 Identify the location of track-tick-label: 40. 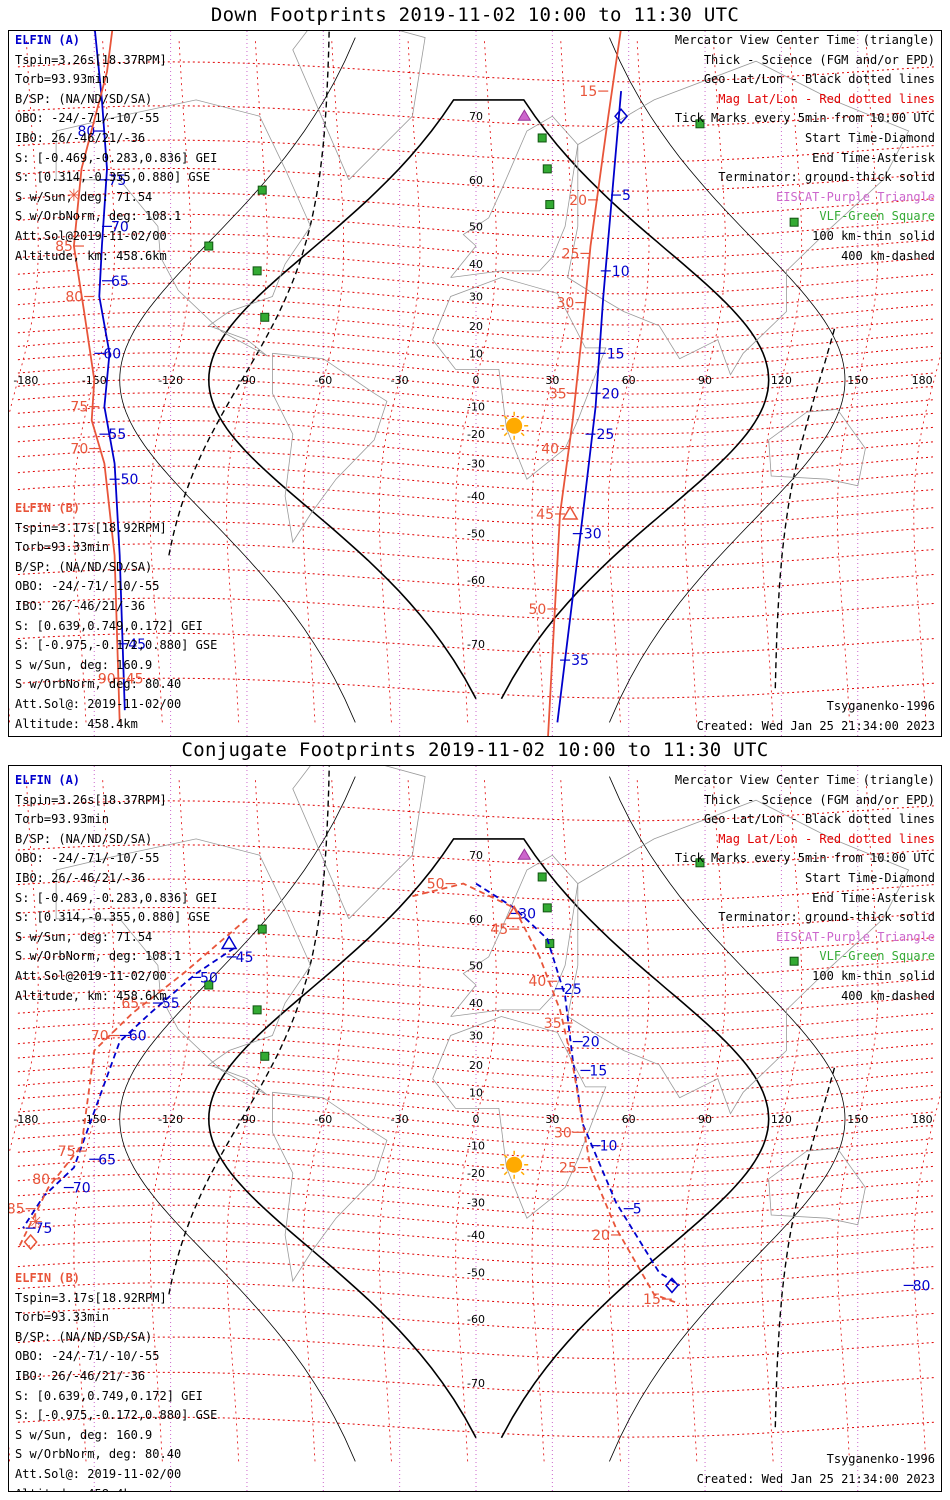
(538, 982).